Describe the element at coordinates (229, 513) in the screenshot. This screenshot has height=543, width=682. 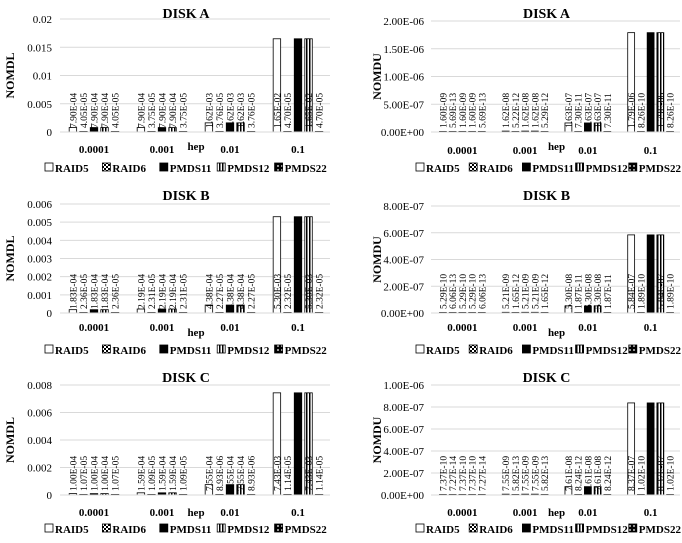
I see `x-tick-label: 0.01` at that location.